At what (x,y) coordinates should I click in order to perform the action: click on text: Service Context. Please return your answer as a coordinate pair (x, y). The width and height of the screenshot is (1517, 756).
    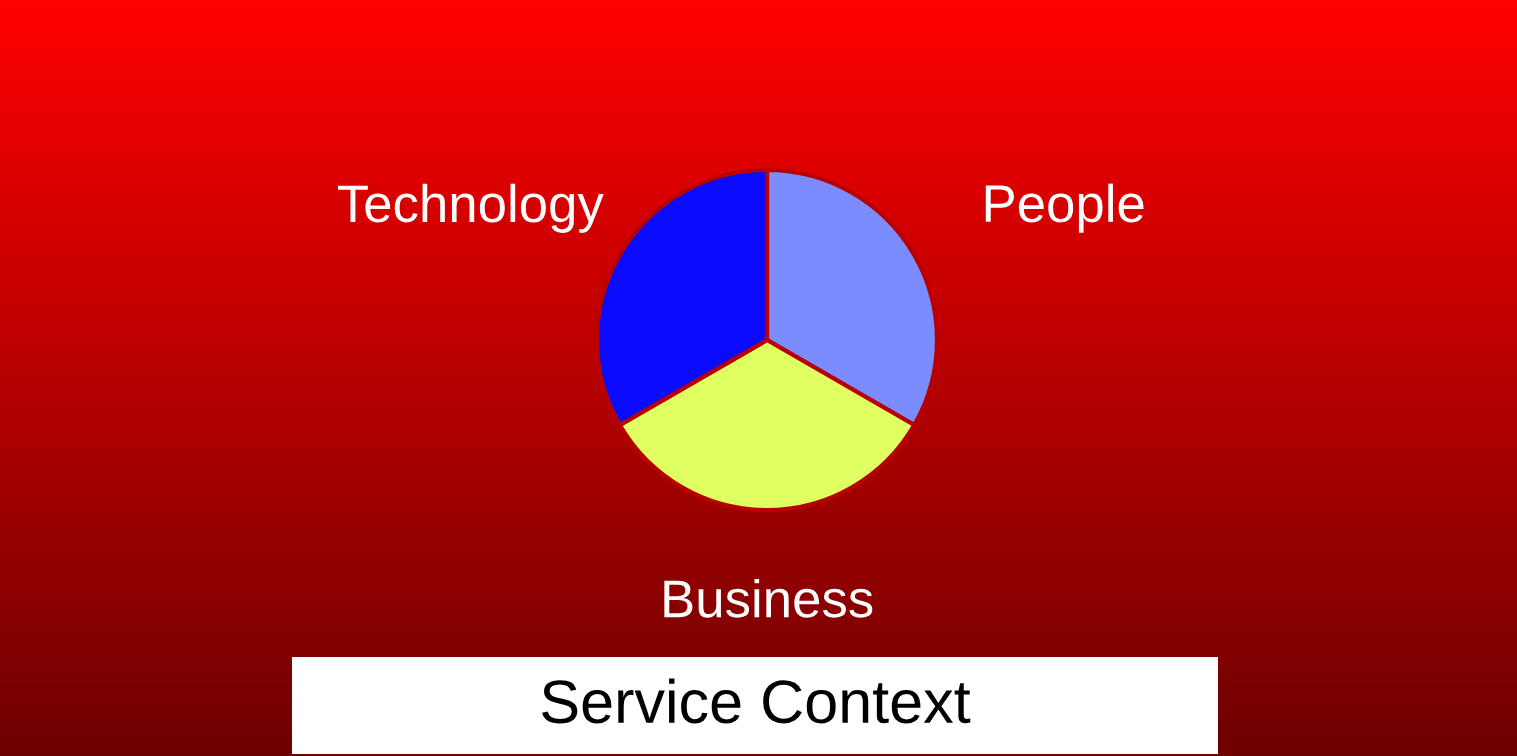
    Looking at the image, I should click on (756, 701).